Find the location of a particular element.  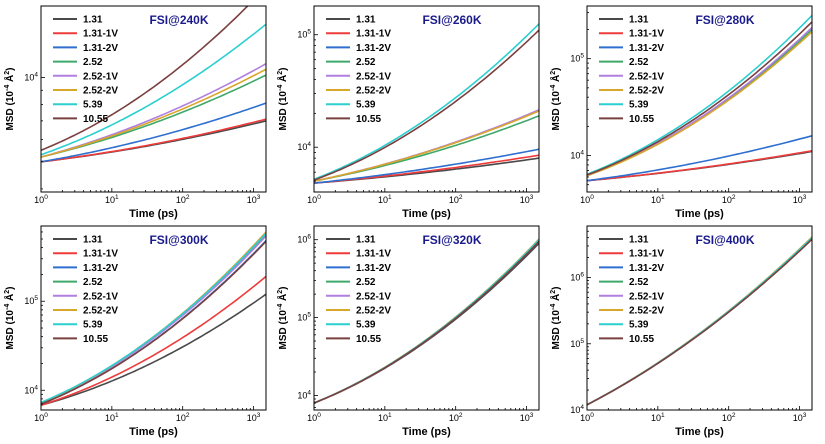

series-line-1.31 is located at coordinates (153, 349).